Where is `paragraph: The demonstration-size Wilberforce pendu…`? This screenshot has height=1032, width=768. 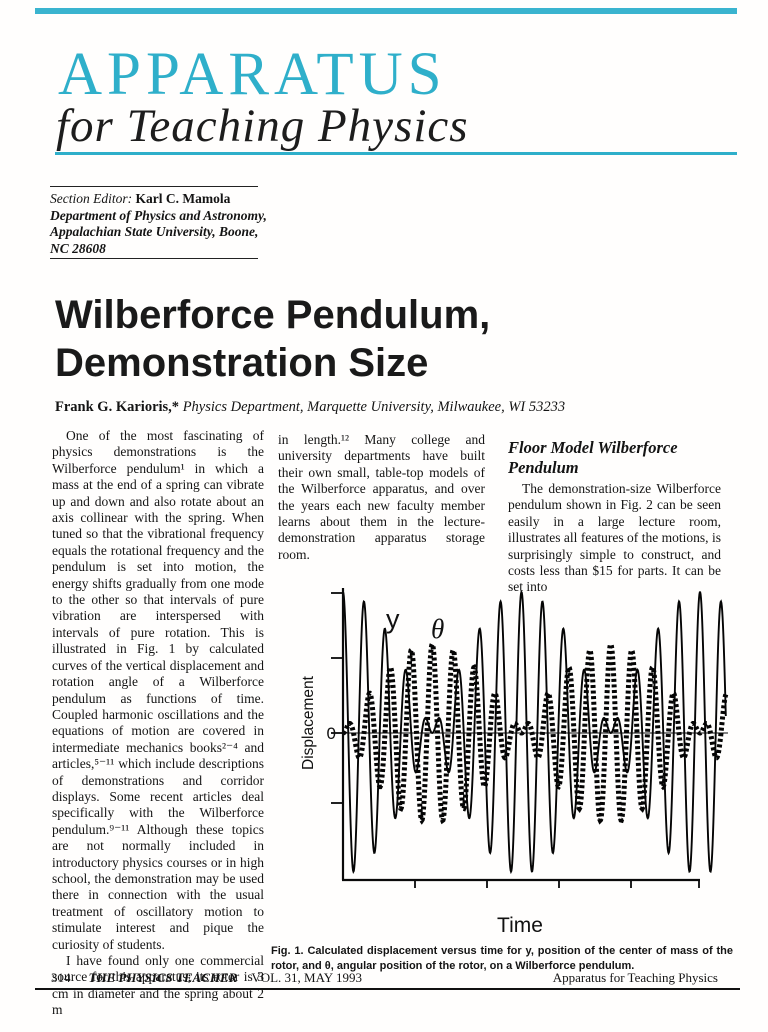
paragraph: The demonstration-size Wilberforce pendu… is located at coordinates (614, 538).